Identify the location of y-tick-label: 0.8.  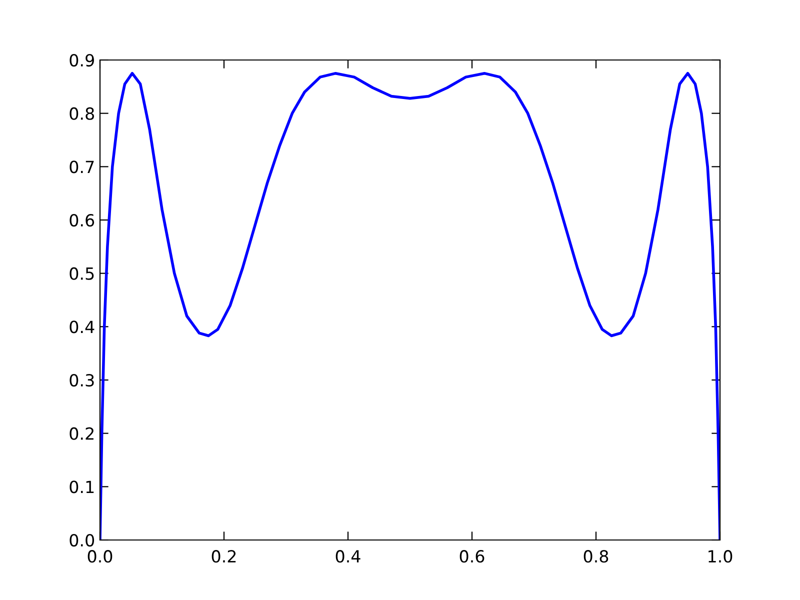
(82, 113).